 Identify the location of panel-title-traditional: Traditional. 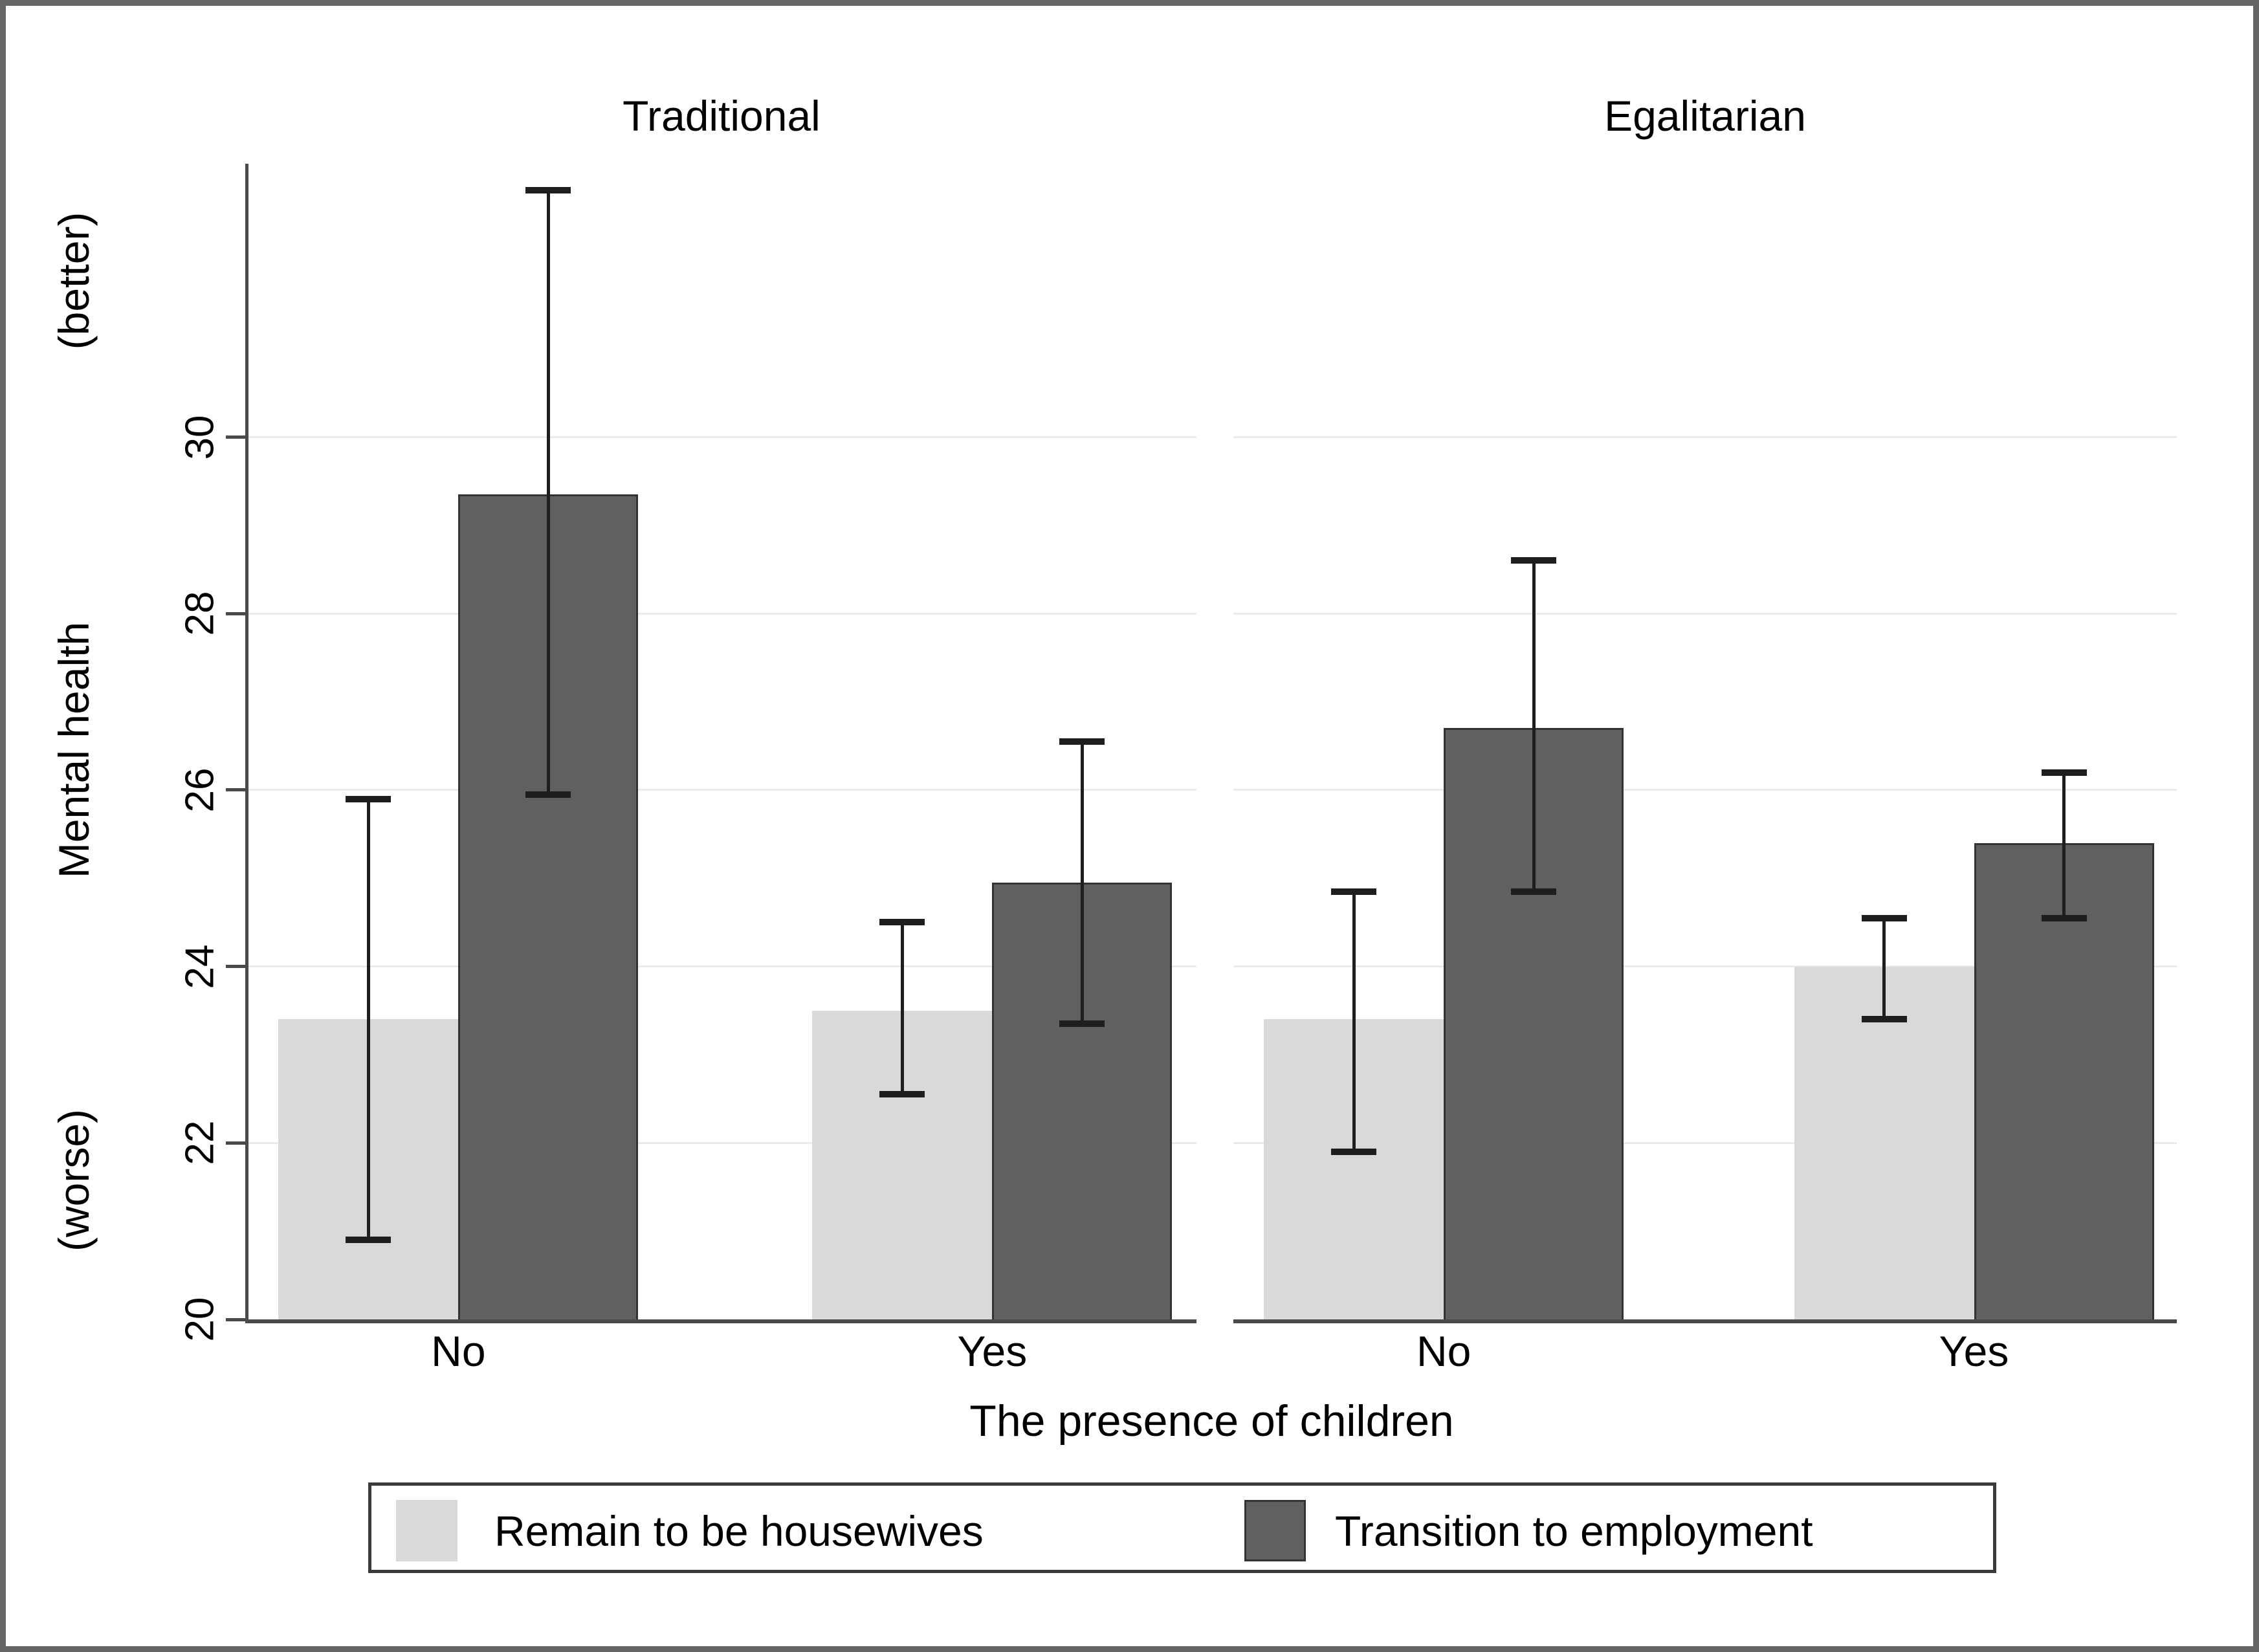
(722, 116).